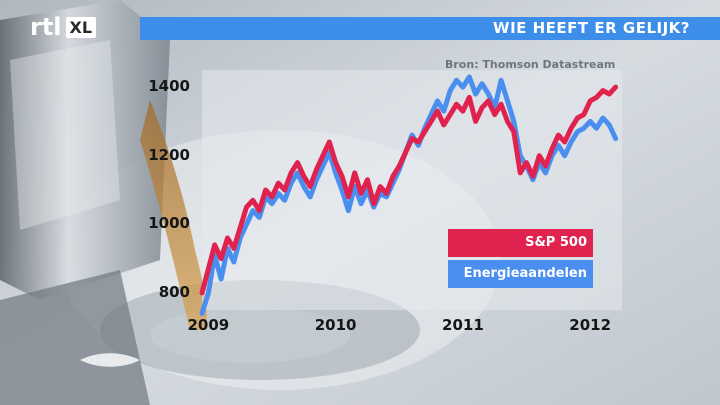 This screenshot has height=405, width=720. What do you see at coordinates (520, 243) in the screenshot?
I see `legend-sp500: S&P 500` at bounding box center [520, 243].